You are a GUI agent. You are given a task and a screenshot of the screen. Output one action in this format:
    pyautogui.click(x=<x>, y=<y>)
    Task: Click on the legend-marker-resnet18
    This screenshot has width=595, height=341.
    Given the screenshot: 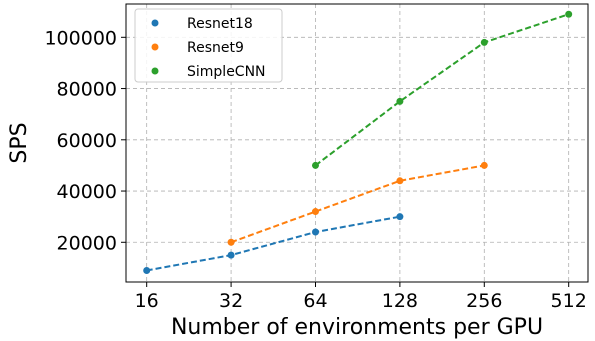 What is the action you would take?
    pyautogui.click(x=155, y=23)
    